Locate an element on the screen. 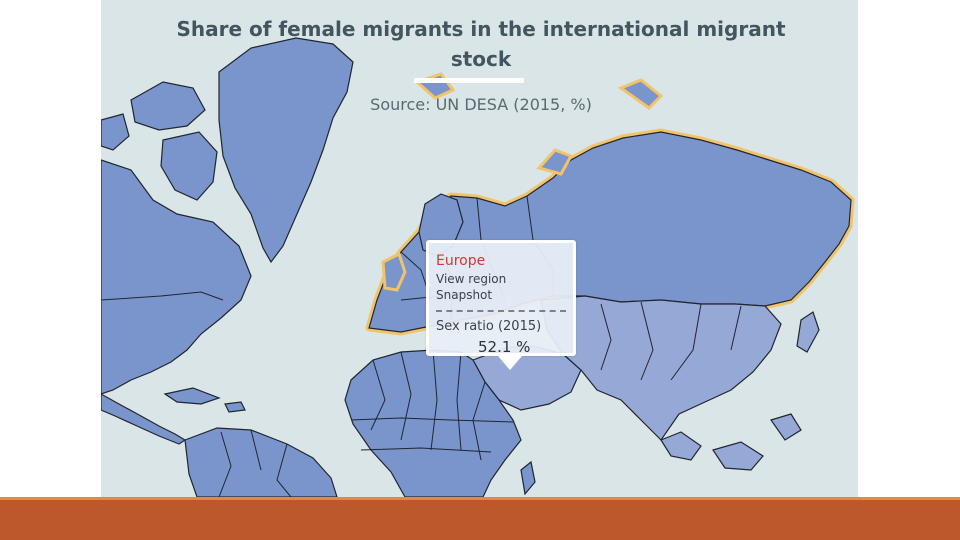  title-underline is located at coordinates (469, 80).